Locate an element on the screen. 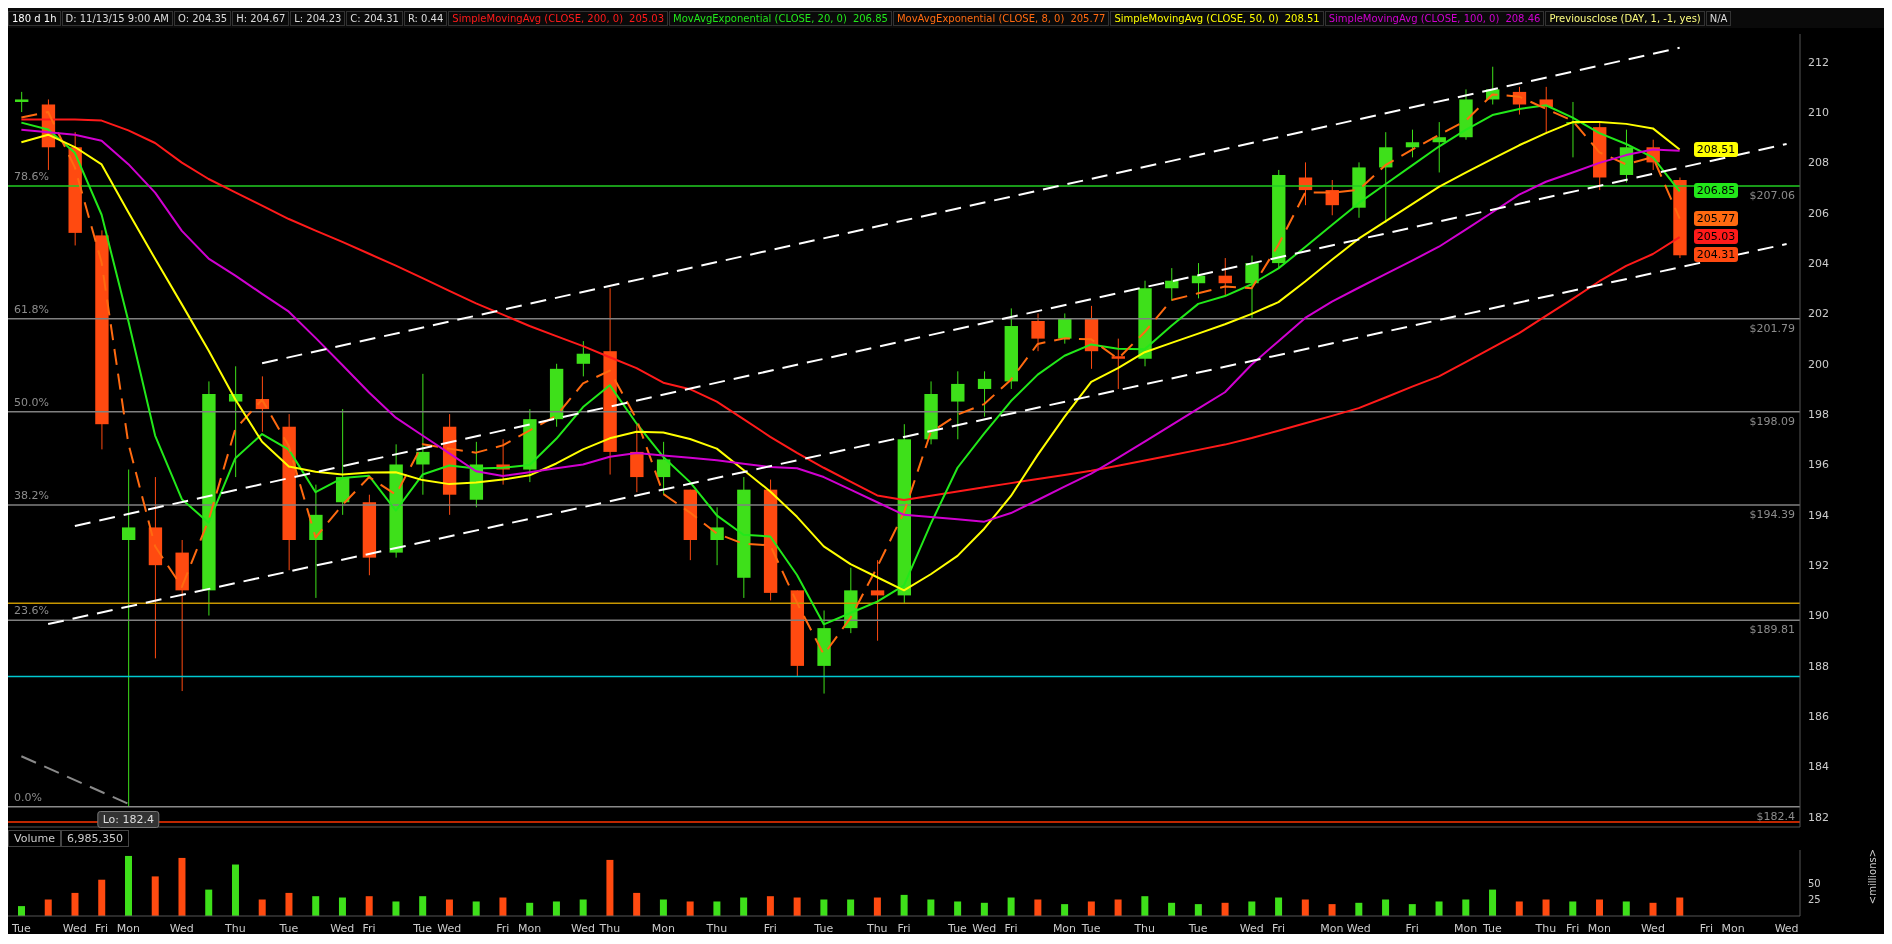 This screenshot has height=944, width=1892. y-tick-label: 184 is located at coordinates (1818, 767).